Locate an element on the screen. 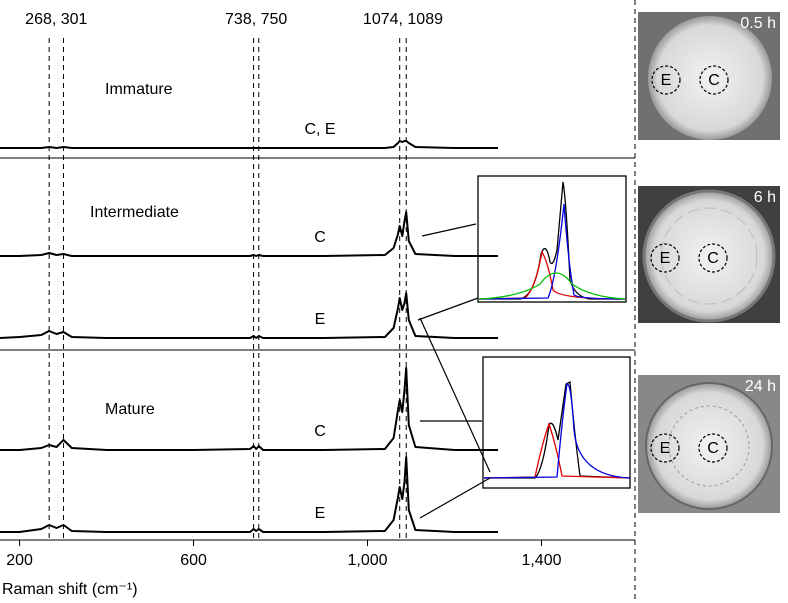 Image resolution: width=788 pixels, height=603 pixels. x-tick-label: 1,000 is located at coordinates (367, 560).